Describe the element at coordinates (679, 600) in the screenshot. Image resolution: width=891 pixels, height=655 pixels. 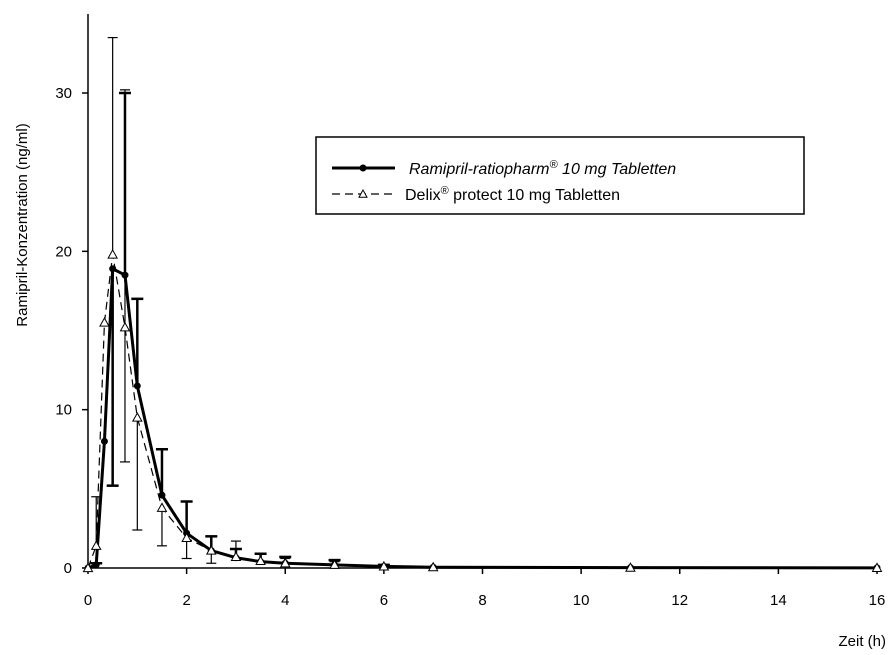
I see `x-tick-label: 12` at that location.